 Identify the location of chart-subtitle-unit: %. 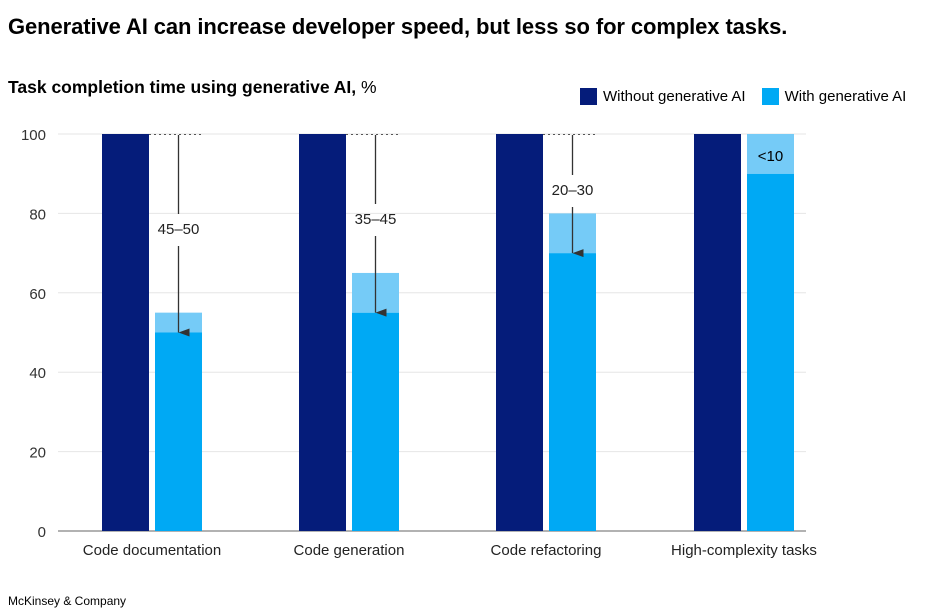
(369, 87).